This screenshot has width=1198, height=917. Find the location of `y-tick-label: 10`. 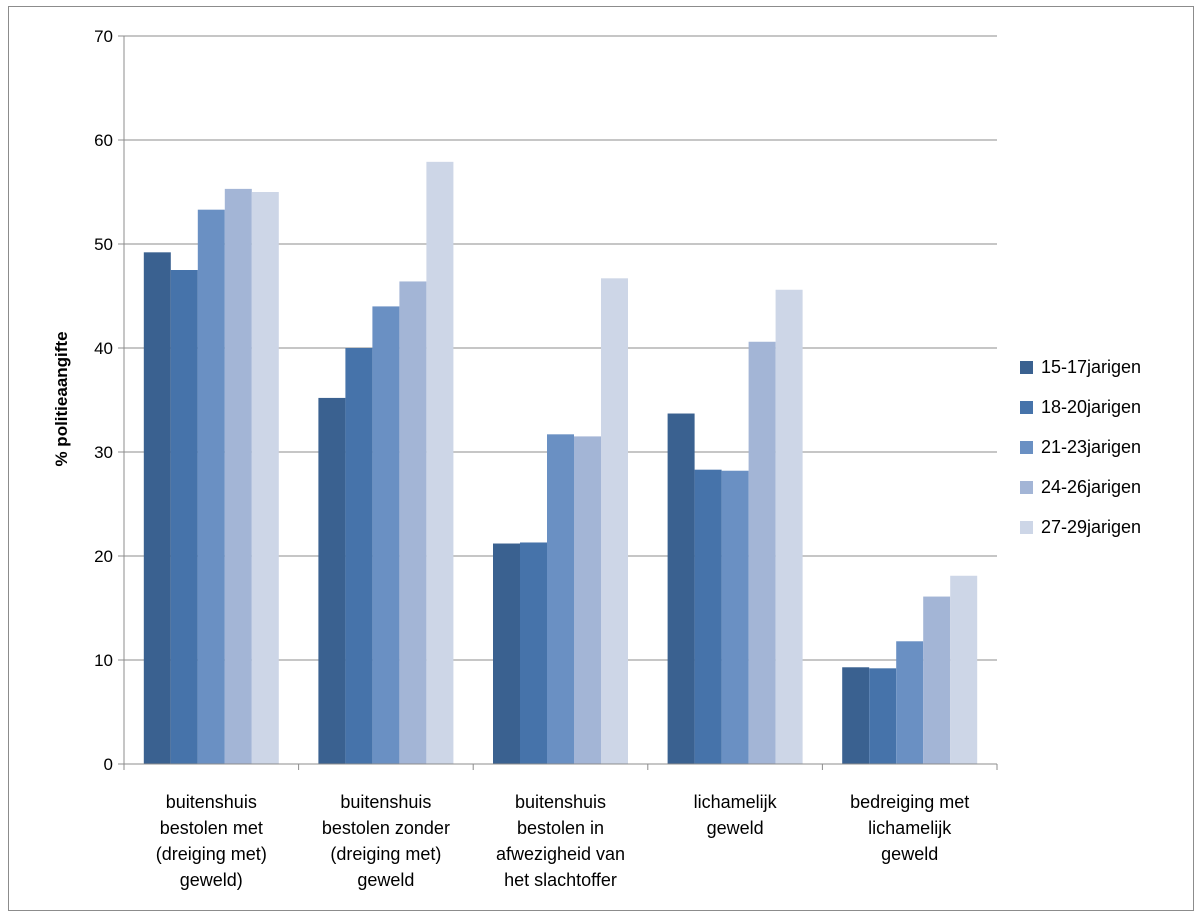

y-tick-label: 10 is located at coordinates (103, 660).